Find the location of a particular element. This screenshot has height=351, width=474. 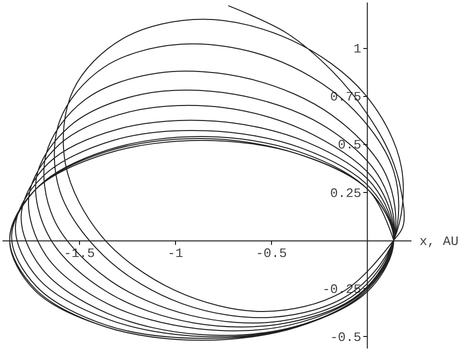

y-tick-label: 1 is located at coordinates (358, 49).